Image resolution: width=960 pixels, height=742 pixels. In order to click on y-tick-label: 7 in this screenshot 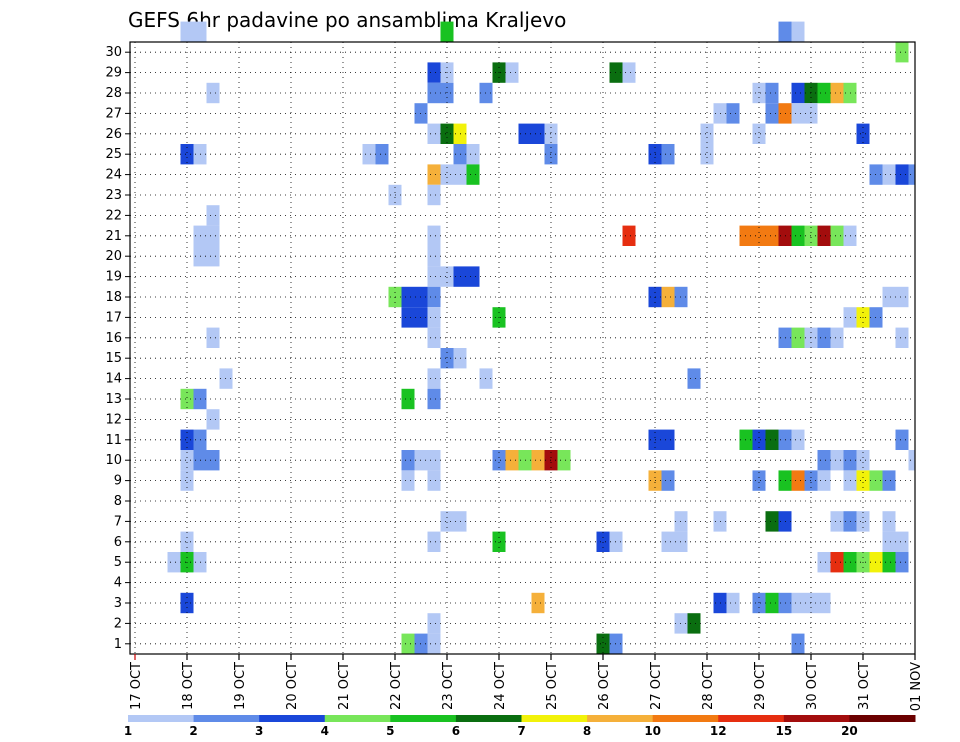, I will do `click(118, 521)`.